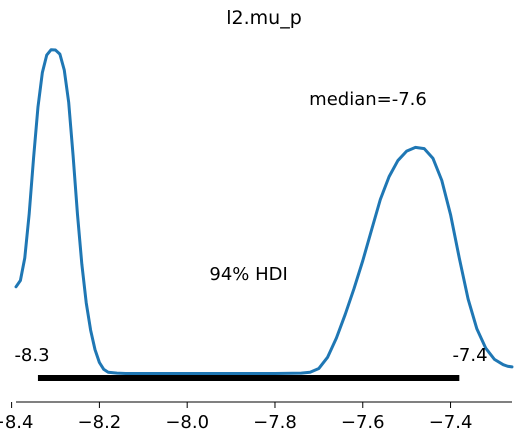 This screenshot has height=440, width=522. I want to click on x-tick-label: −8.2, so click(100, 422).